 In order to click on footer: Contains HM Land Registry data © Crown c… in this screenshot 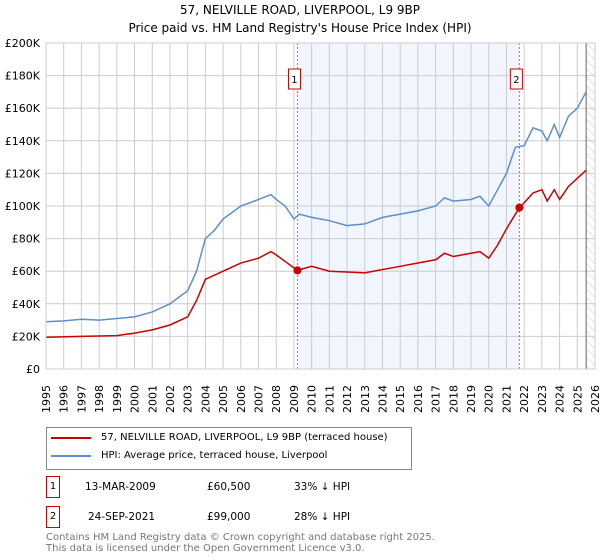, I will do `click(240, 543)`.